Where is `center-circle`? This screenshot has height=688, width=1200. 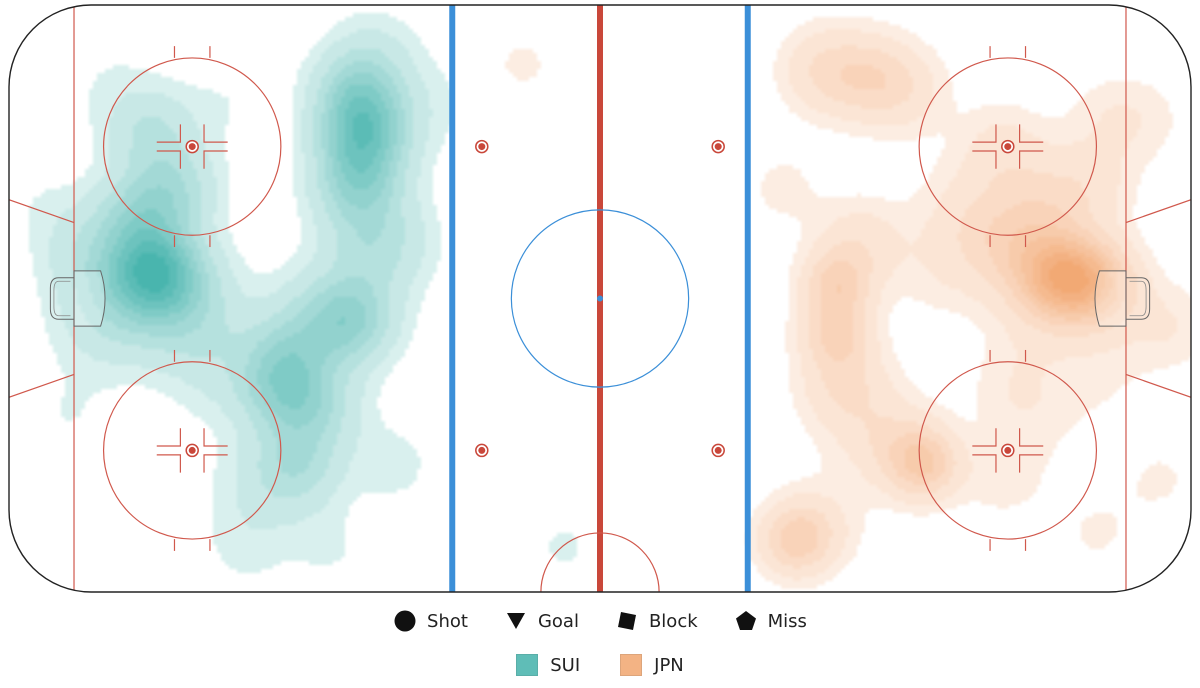
center-circle is located at coordinates (600, 298).